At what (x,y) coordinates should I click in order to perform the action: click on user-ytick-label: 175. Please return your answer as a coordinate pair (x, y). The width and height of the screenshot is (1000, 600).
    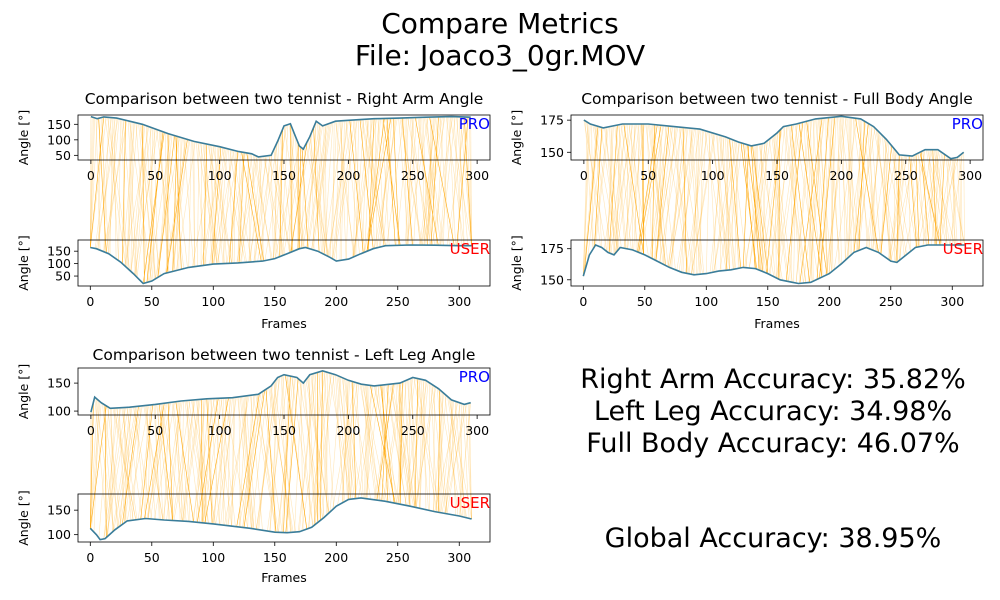
    Looking at the image, I should click on (552, 248).